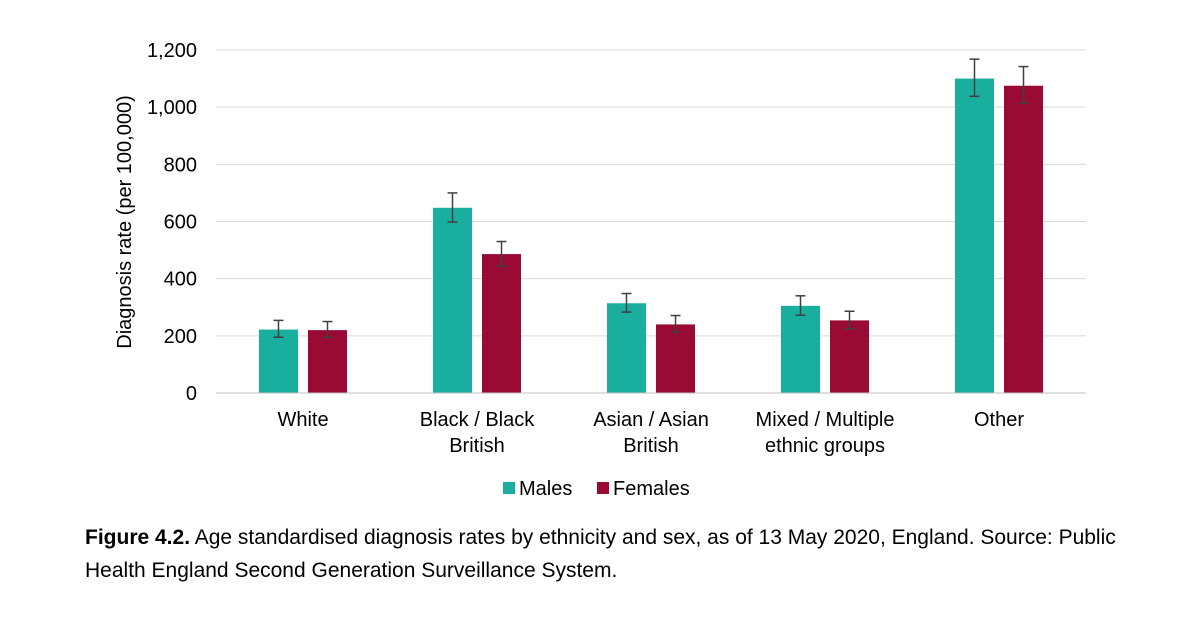 This screenshot has height=629, width=1200. Describe the element at coordinates (999, 420) in the screenshot. I see `x-category-label: Other` at that location.